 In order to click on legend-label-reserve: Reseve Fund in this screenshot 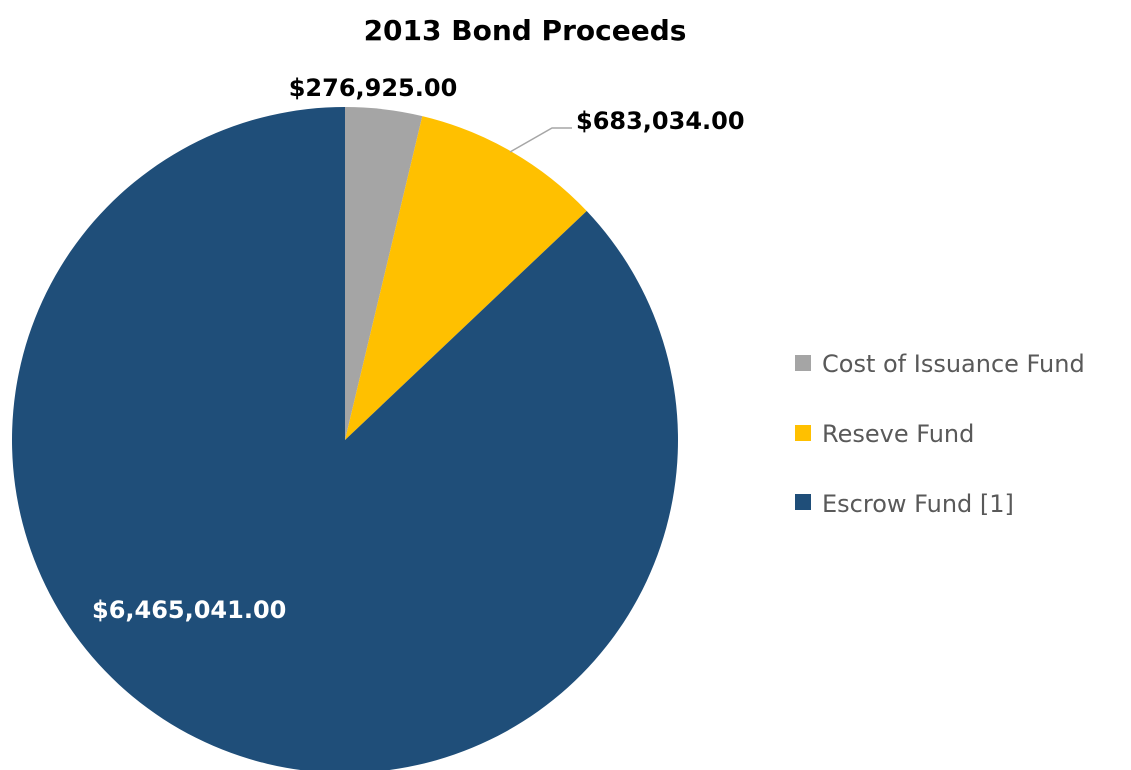, I will do `click(898, 434)`.